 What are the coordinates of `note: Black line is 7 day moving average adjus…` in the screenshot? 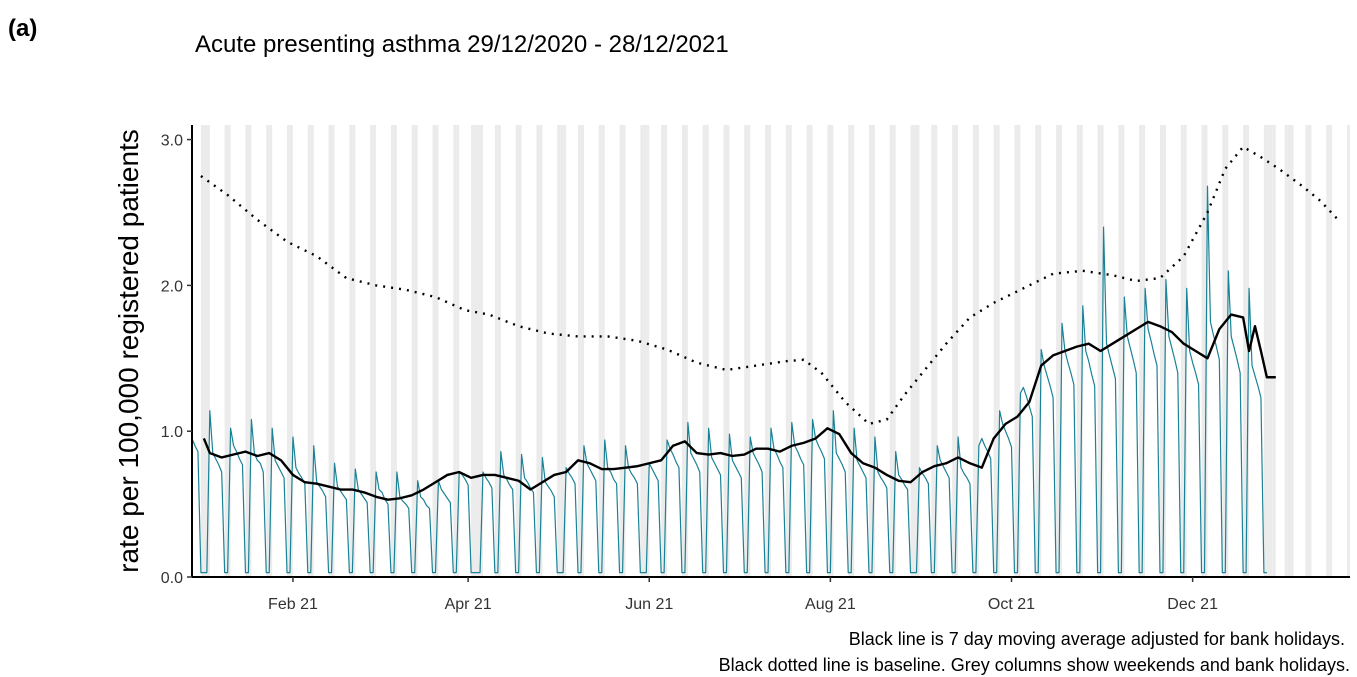 It's located at (1097, 639).